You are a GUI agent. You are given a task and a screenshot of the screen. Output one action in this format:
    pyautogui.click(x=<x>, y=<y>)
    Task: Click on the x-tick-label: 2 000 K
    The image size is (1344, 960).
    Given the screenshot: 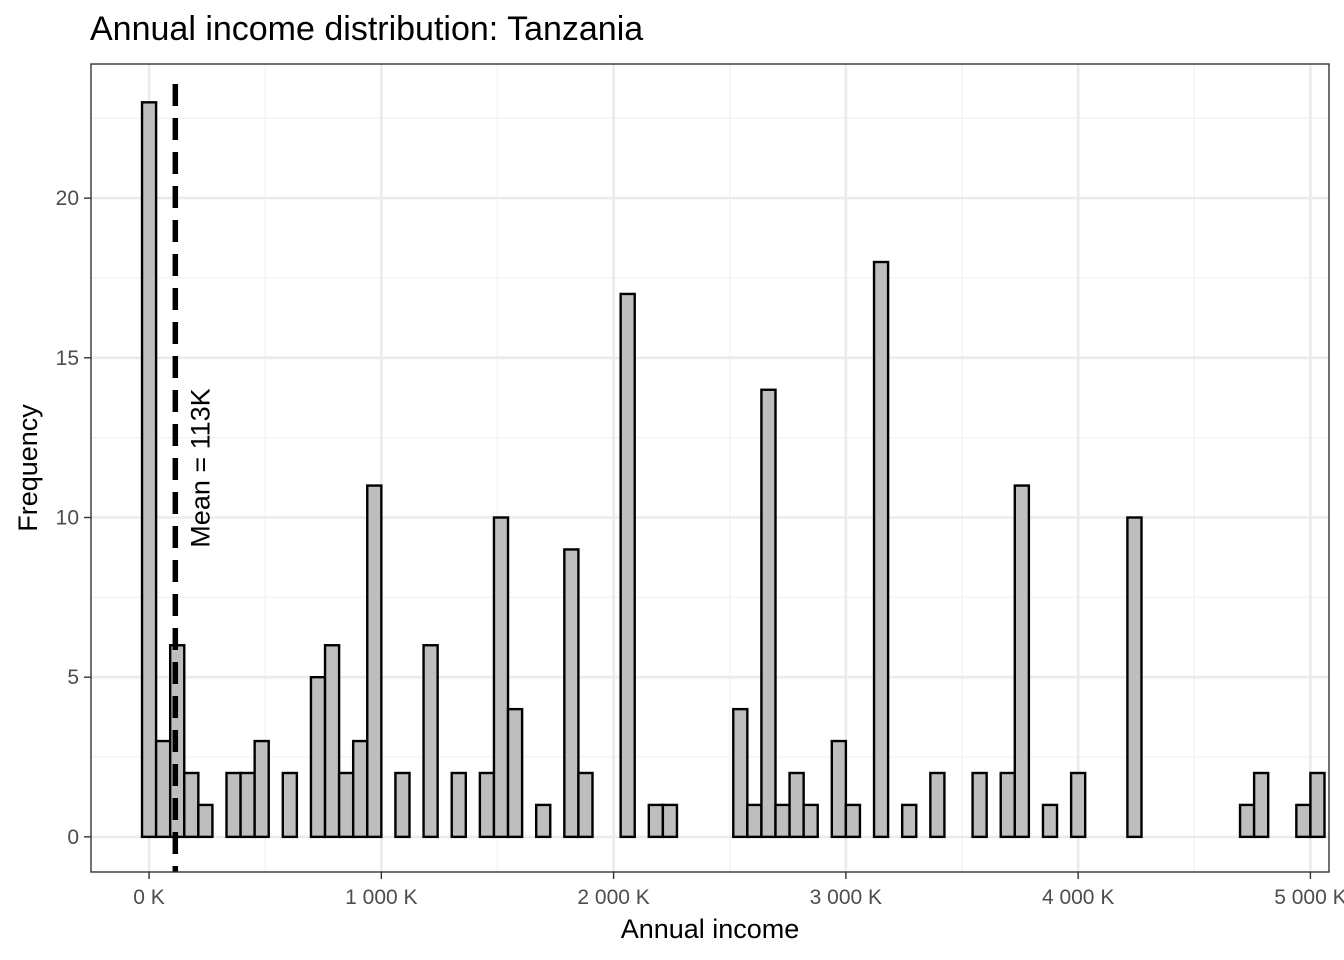 What is the action you would take?
    pyautogui.click(x=613, y=897)
    